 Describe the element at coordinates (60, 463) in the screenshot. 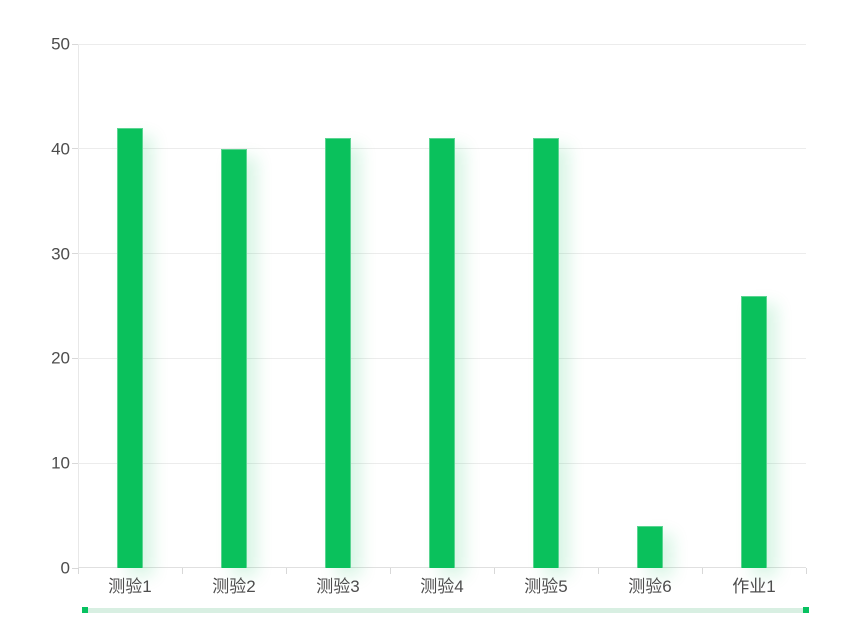

I see `y-axis-tick-label: 10` at that location.